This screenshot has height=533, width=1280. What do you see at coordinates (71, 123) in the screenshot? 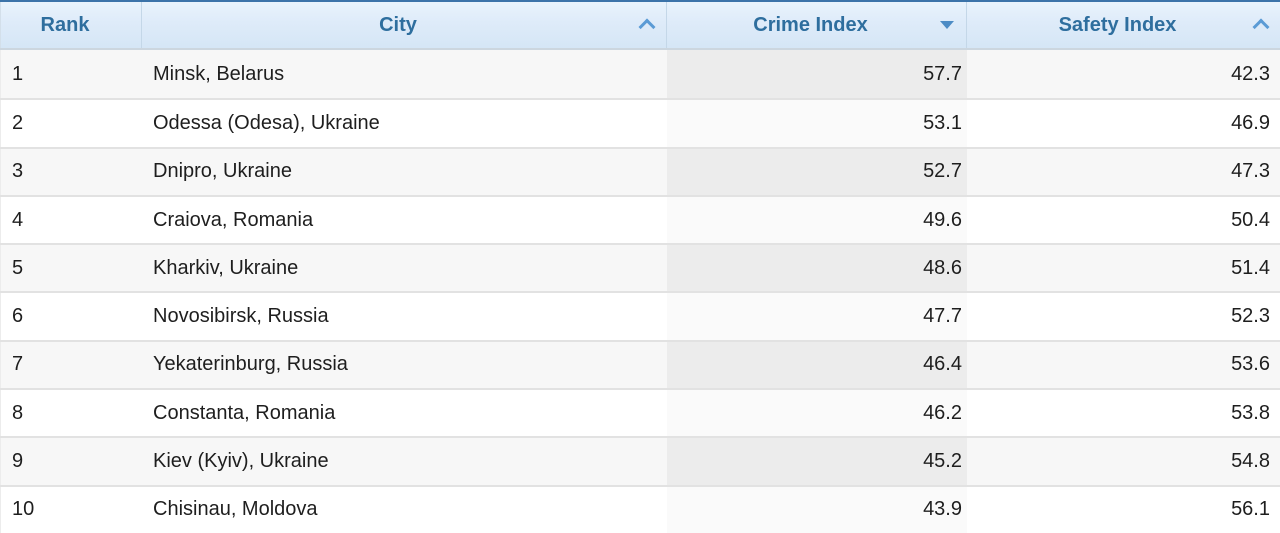
I see `rank-cell: 2` at bounding box center [71, 123].